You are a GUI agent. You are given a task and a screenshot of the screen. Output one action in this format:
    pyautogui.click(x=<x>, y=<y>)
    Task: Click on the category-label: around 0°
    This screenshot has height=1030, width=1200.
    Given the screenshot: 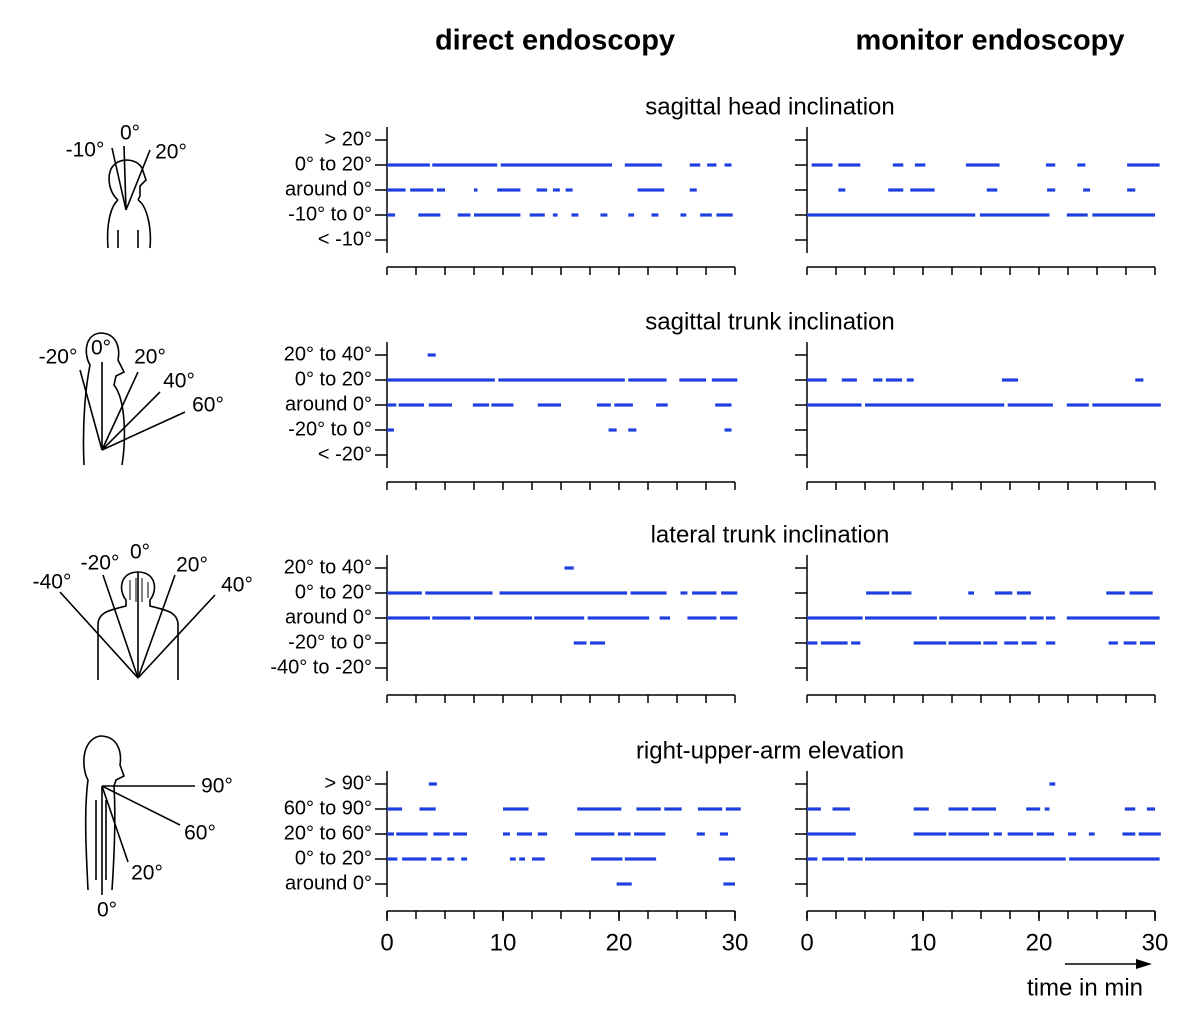 What is the action you would take?
    pyautogui.click(x=328, y=883)
    